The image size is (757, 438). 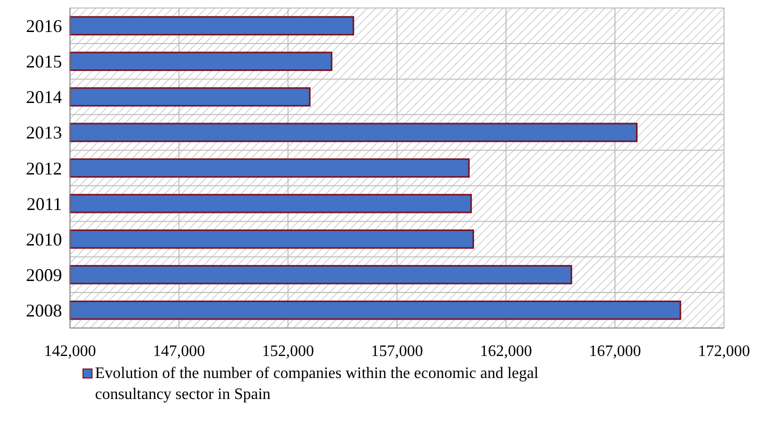 I want to click on y-tick-label: 2010, so click(x=44, y=239).